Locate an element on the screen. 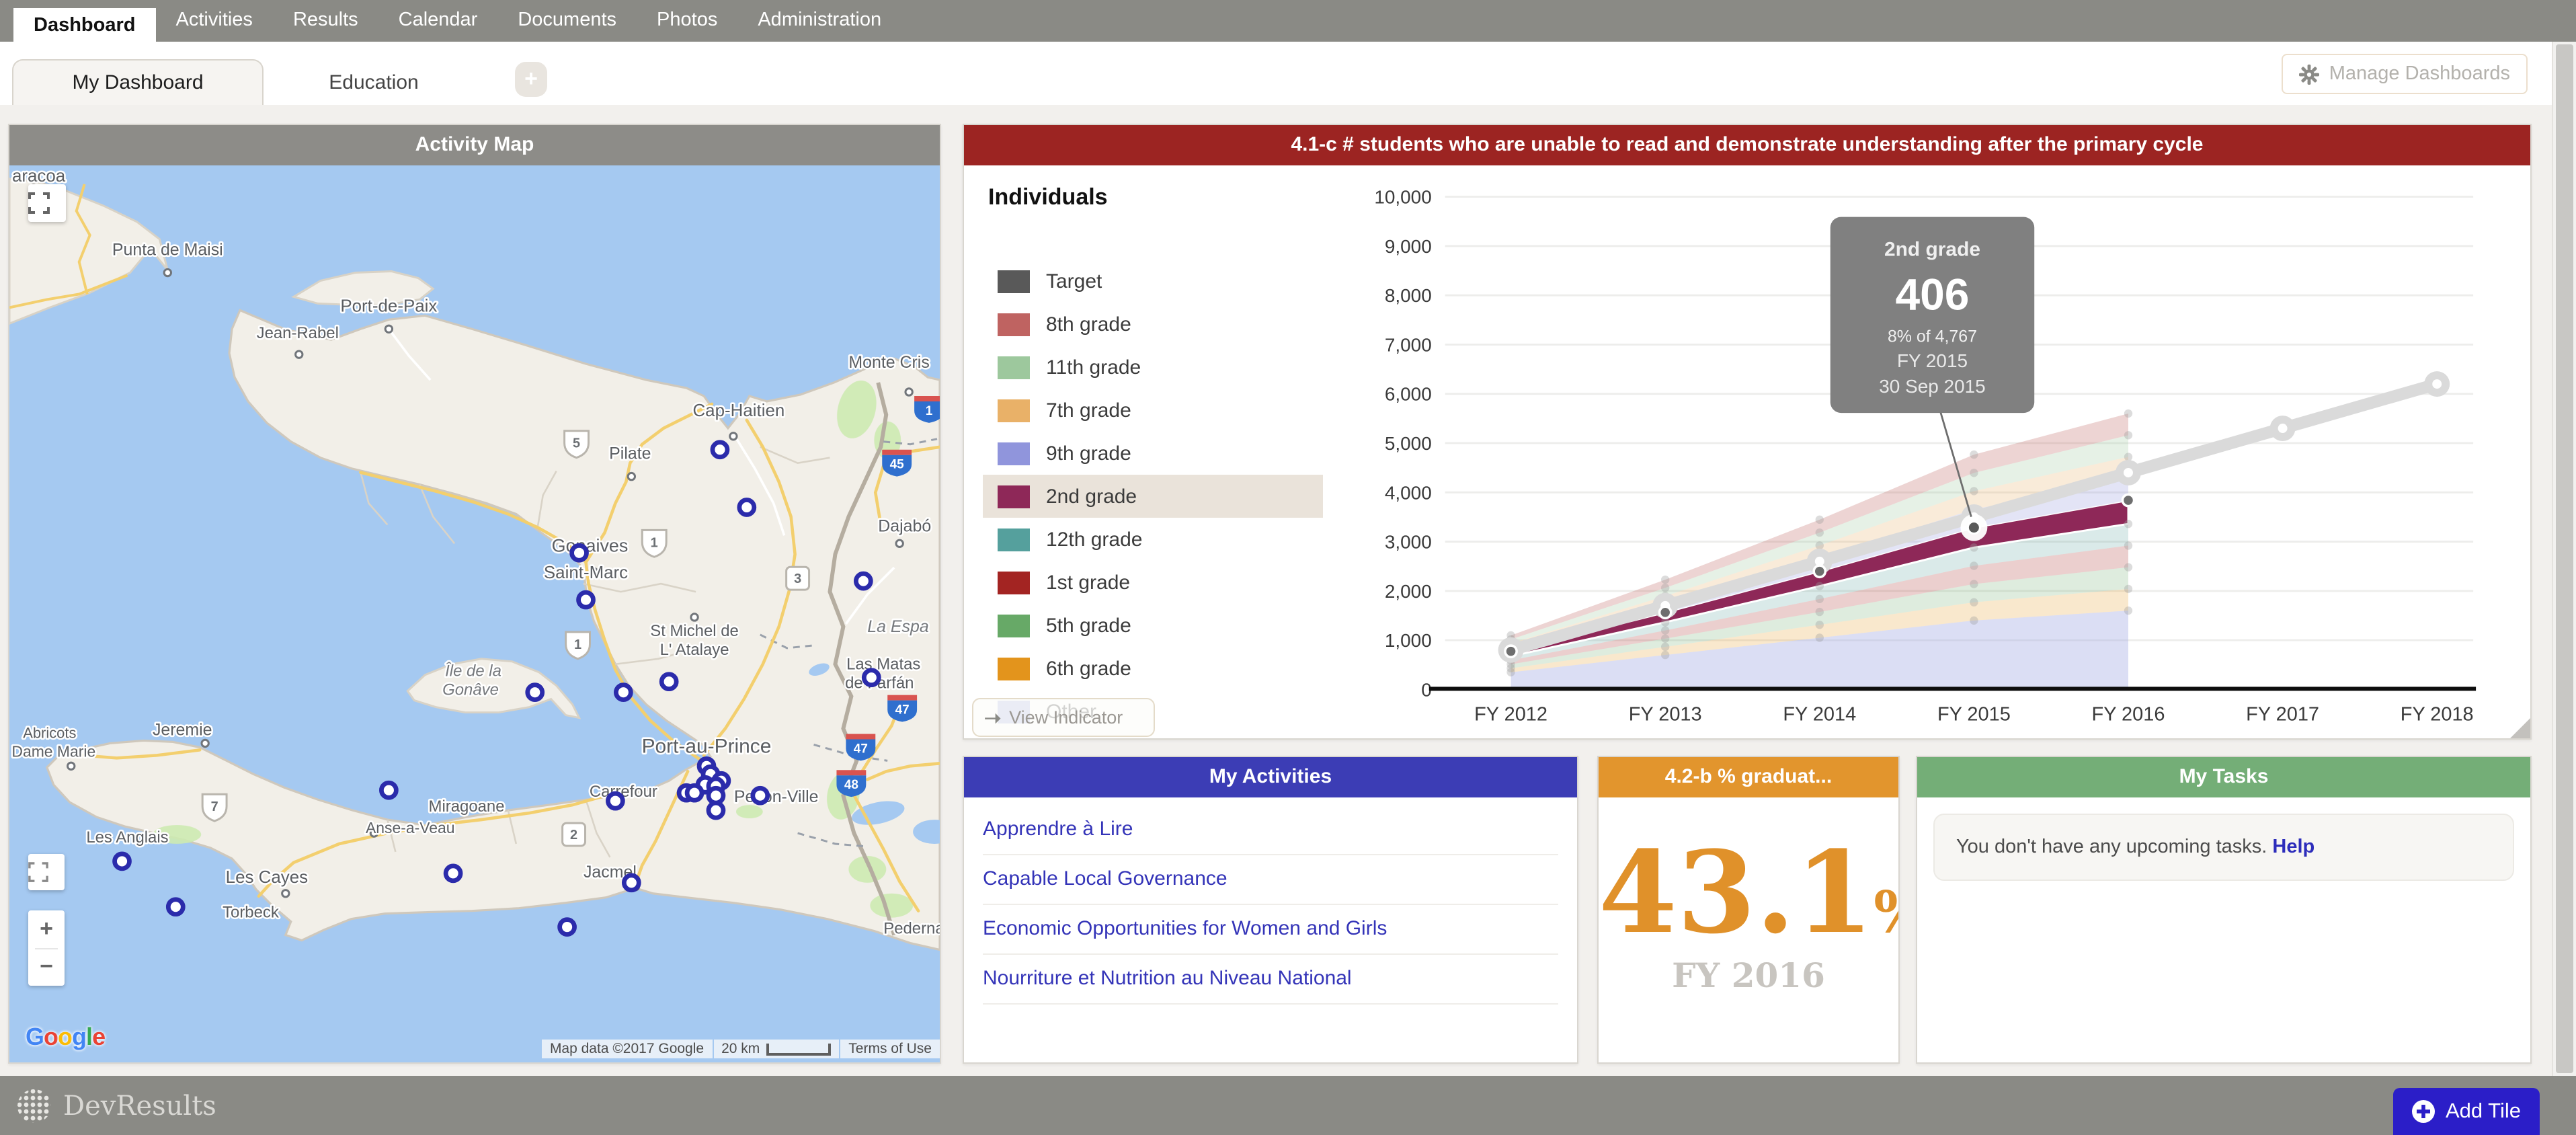 This screenshot has width=2576, height=1135. route-badge-7: 7 is located at coordinates (214, 808).